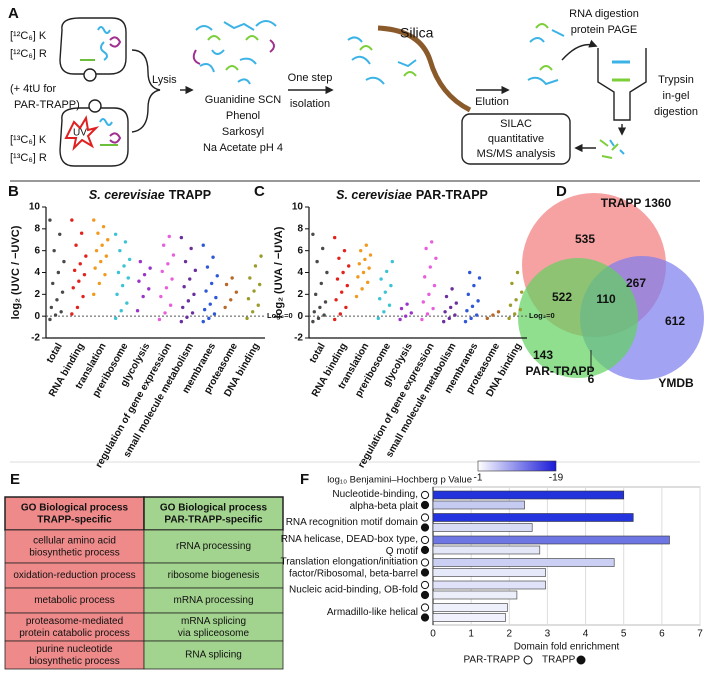 Image resolution: width=709 pixels, height=673 pixels. What do you see at coordinates (412, 195) in the screenshot?
I see `chart-title: S. cerevisiae PAR-TRAPP` at bounding box center [412, 195].